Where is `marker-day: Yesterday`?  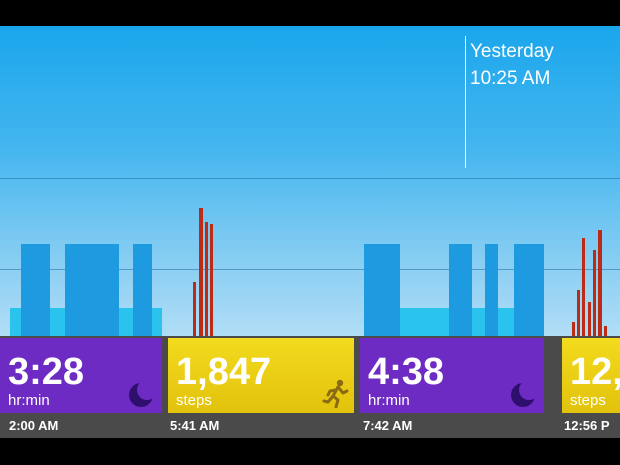
marker-day: Yesterday is located at coordinates (512, 51).